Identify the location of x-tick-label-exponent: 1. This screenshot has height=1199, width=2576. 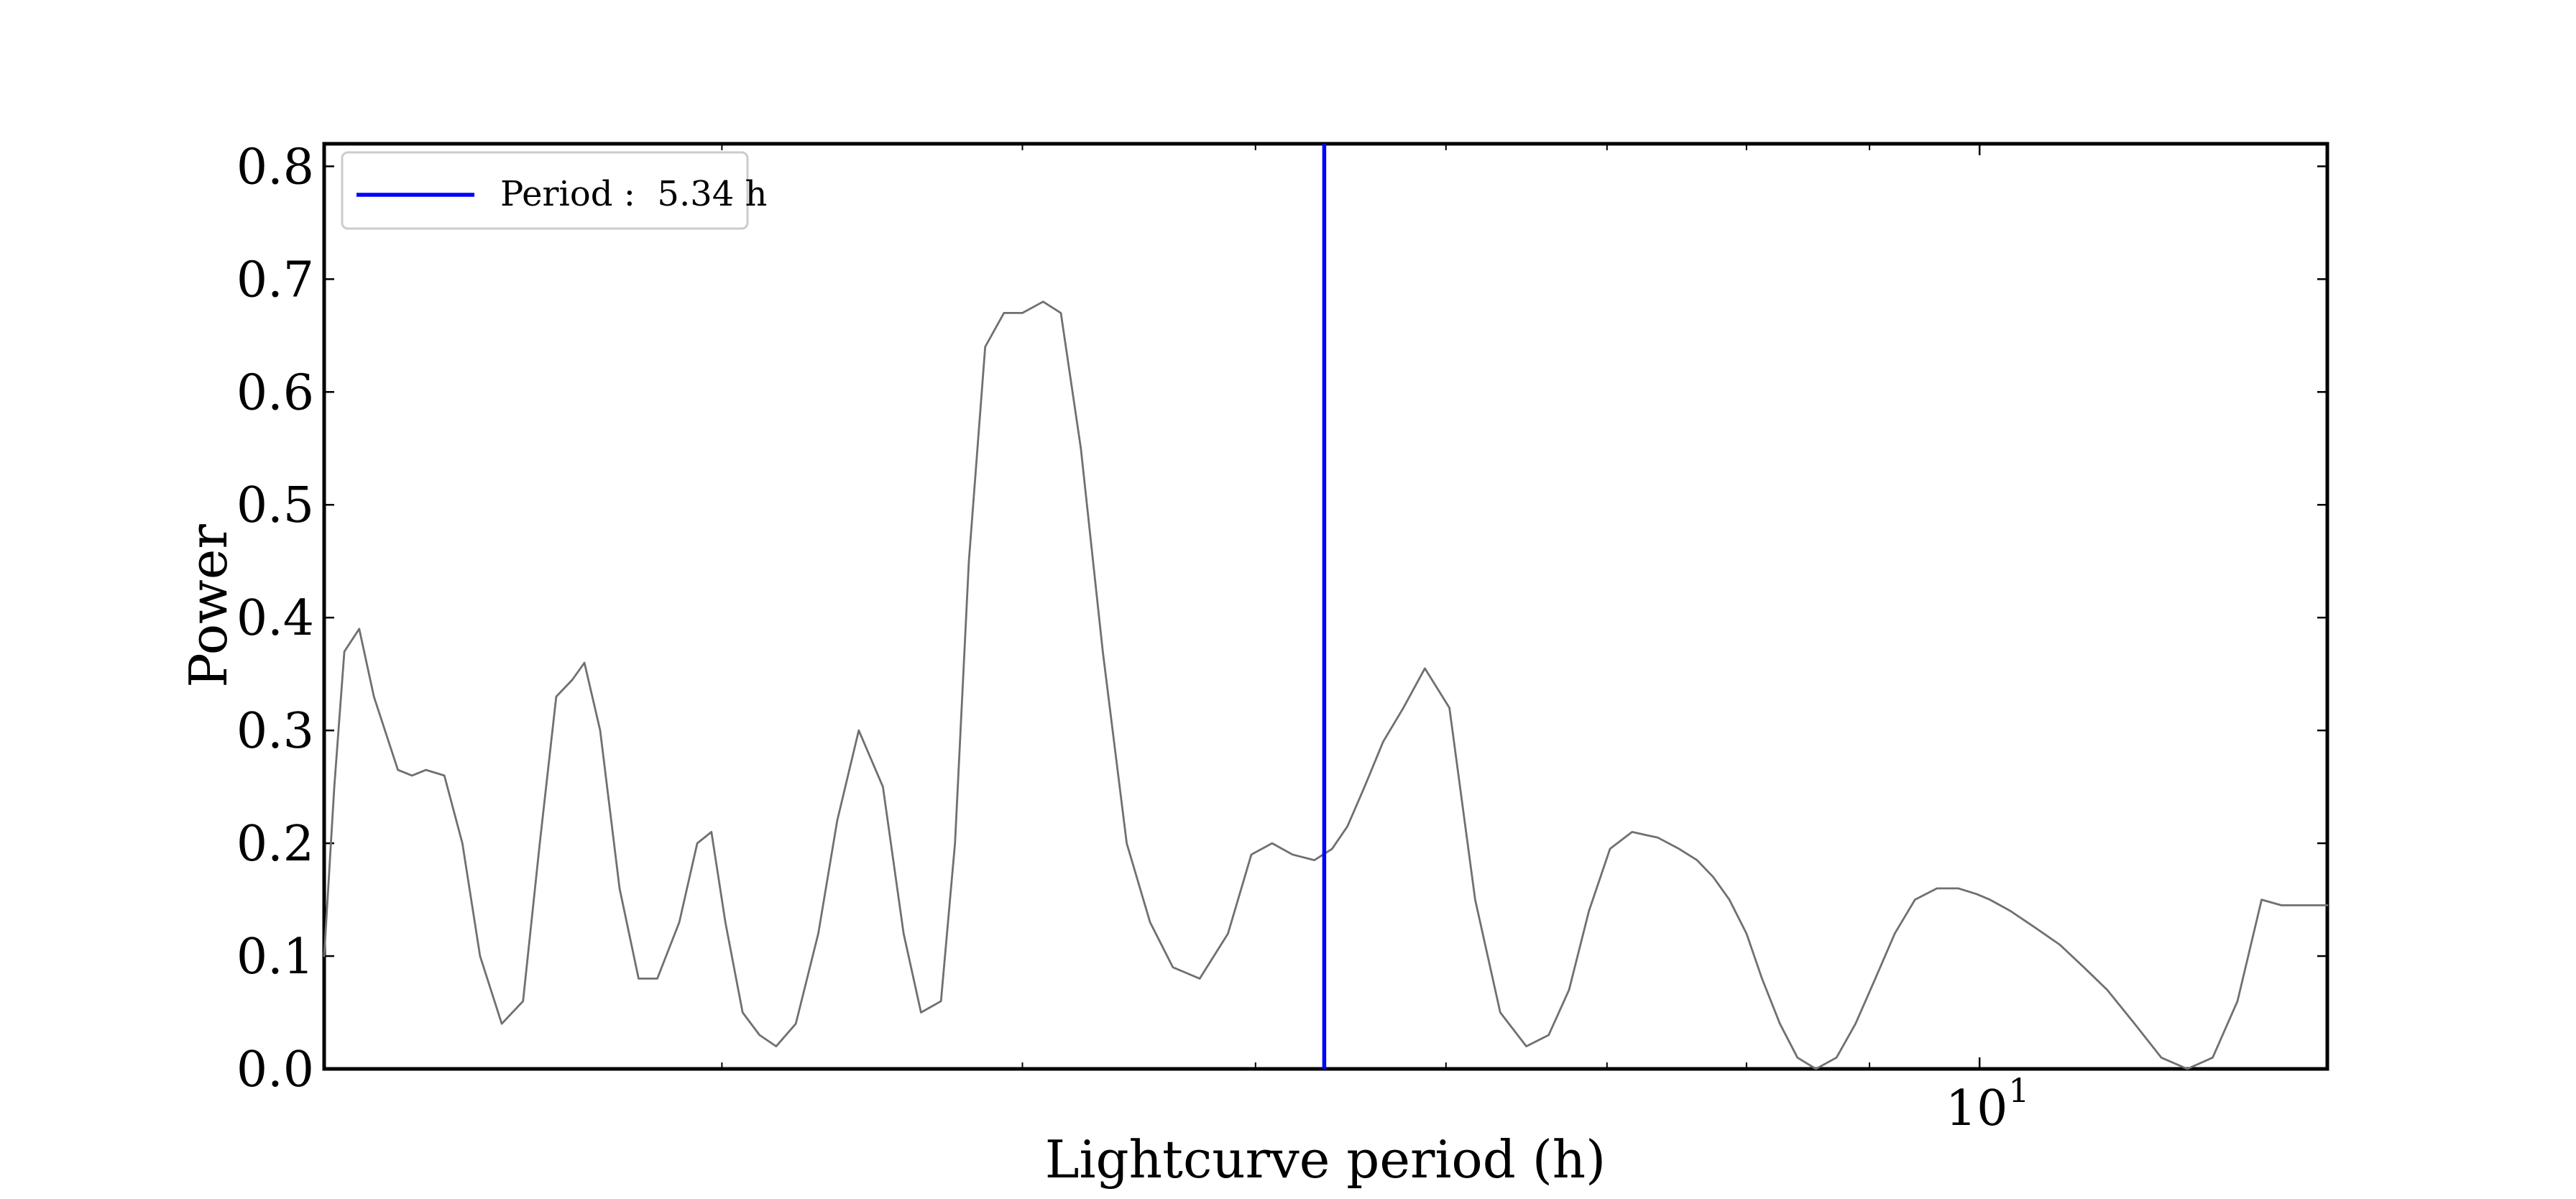
(2018, 1090).